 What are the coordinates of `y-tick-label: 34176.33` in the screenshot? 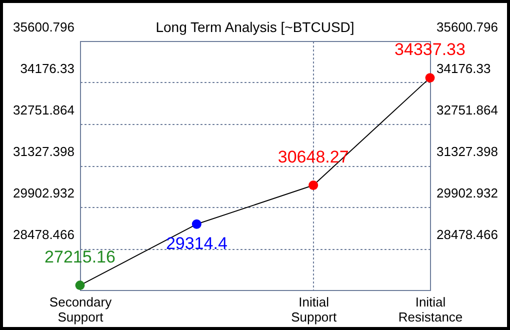 It's located at (47, 68).